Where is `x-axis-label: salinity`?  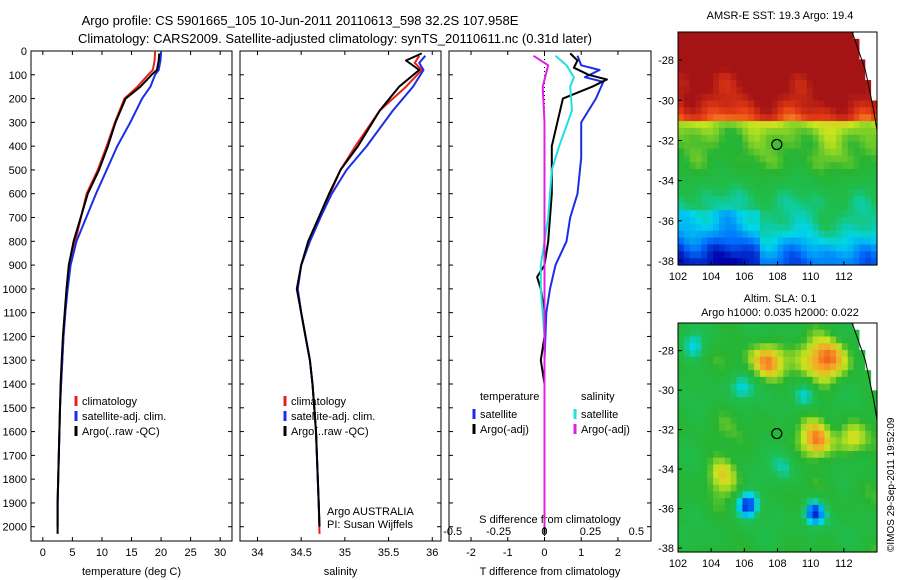
x-axis-label: salinity is located at coordinates (341, 572).